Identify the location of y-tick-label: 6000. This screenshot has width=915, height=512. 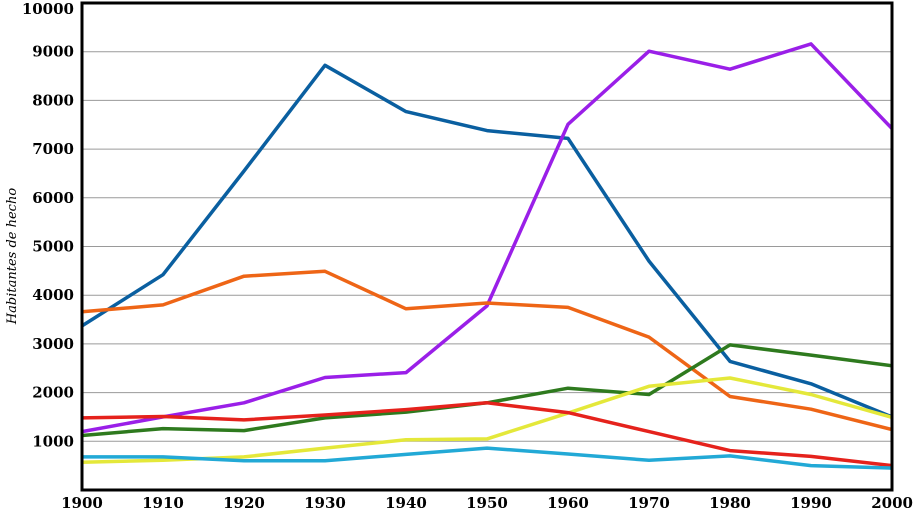
(53, 198).